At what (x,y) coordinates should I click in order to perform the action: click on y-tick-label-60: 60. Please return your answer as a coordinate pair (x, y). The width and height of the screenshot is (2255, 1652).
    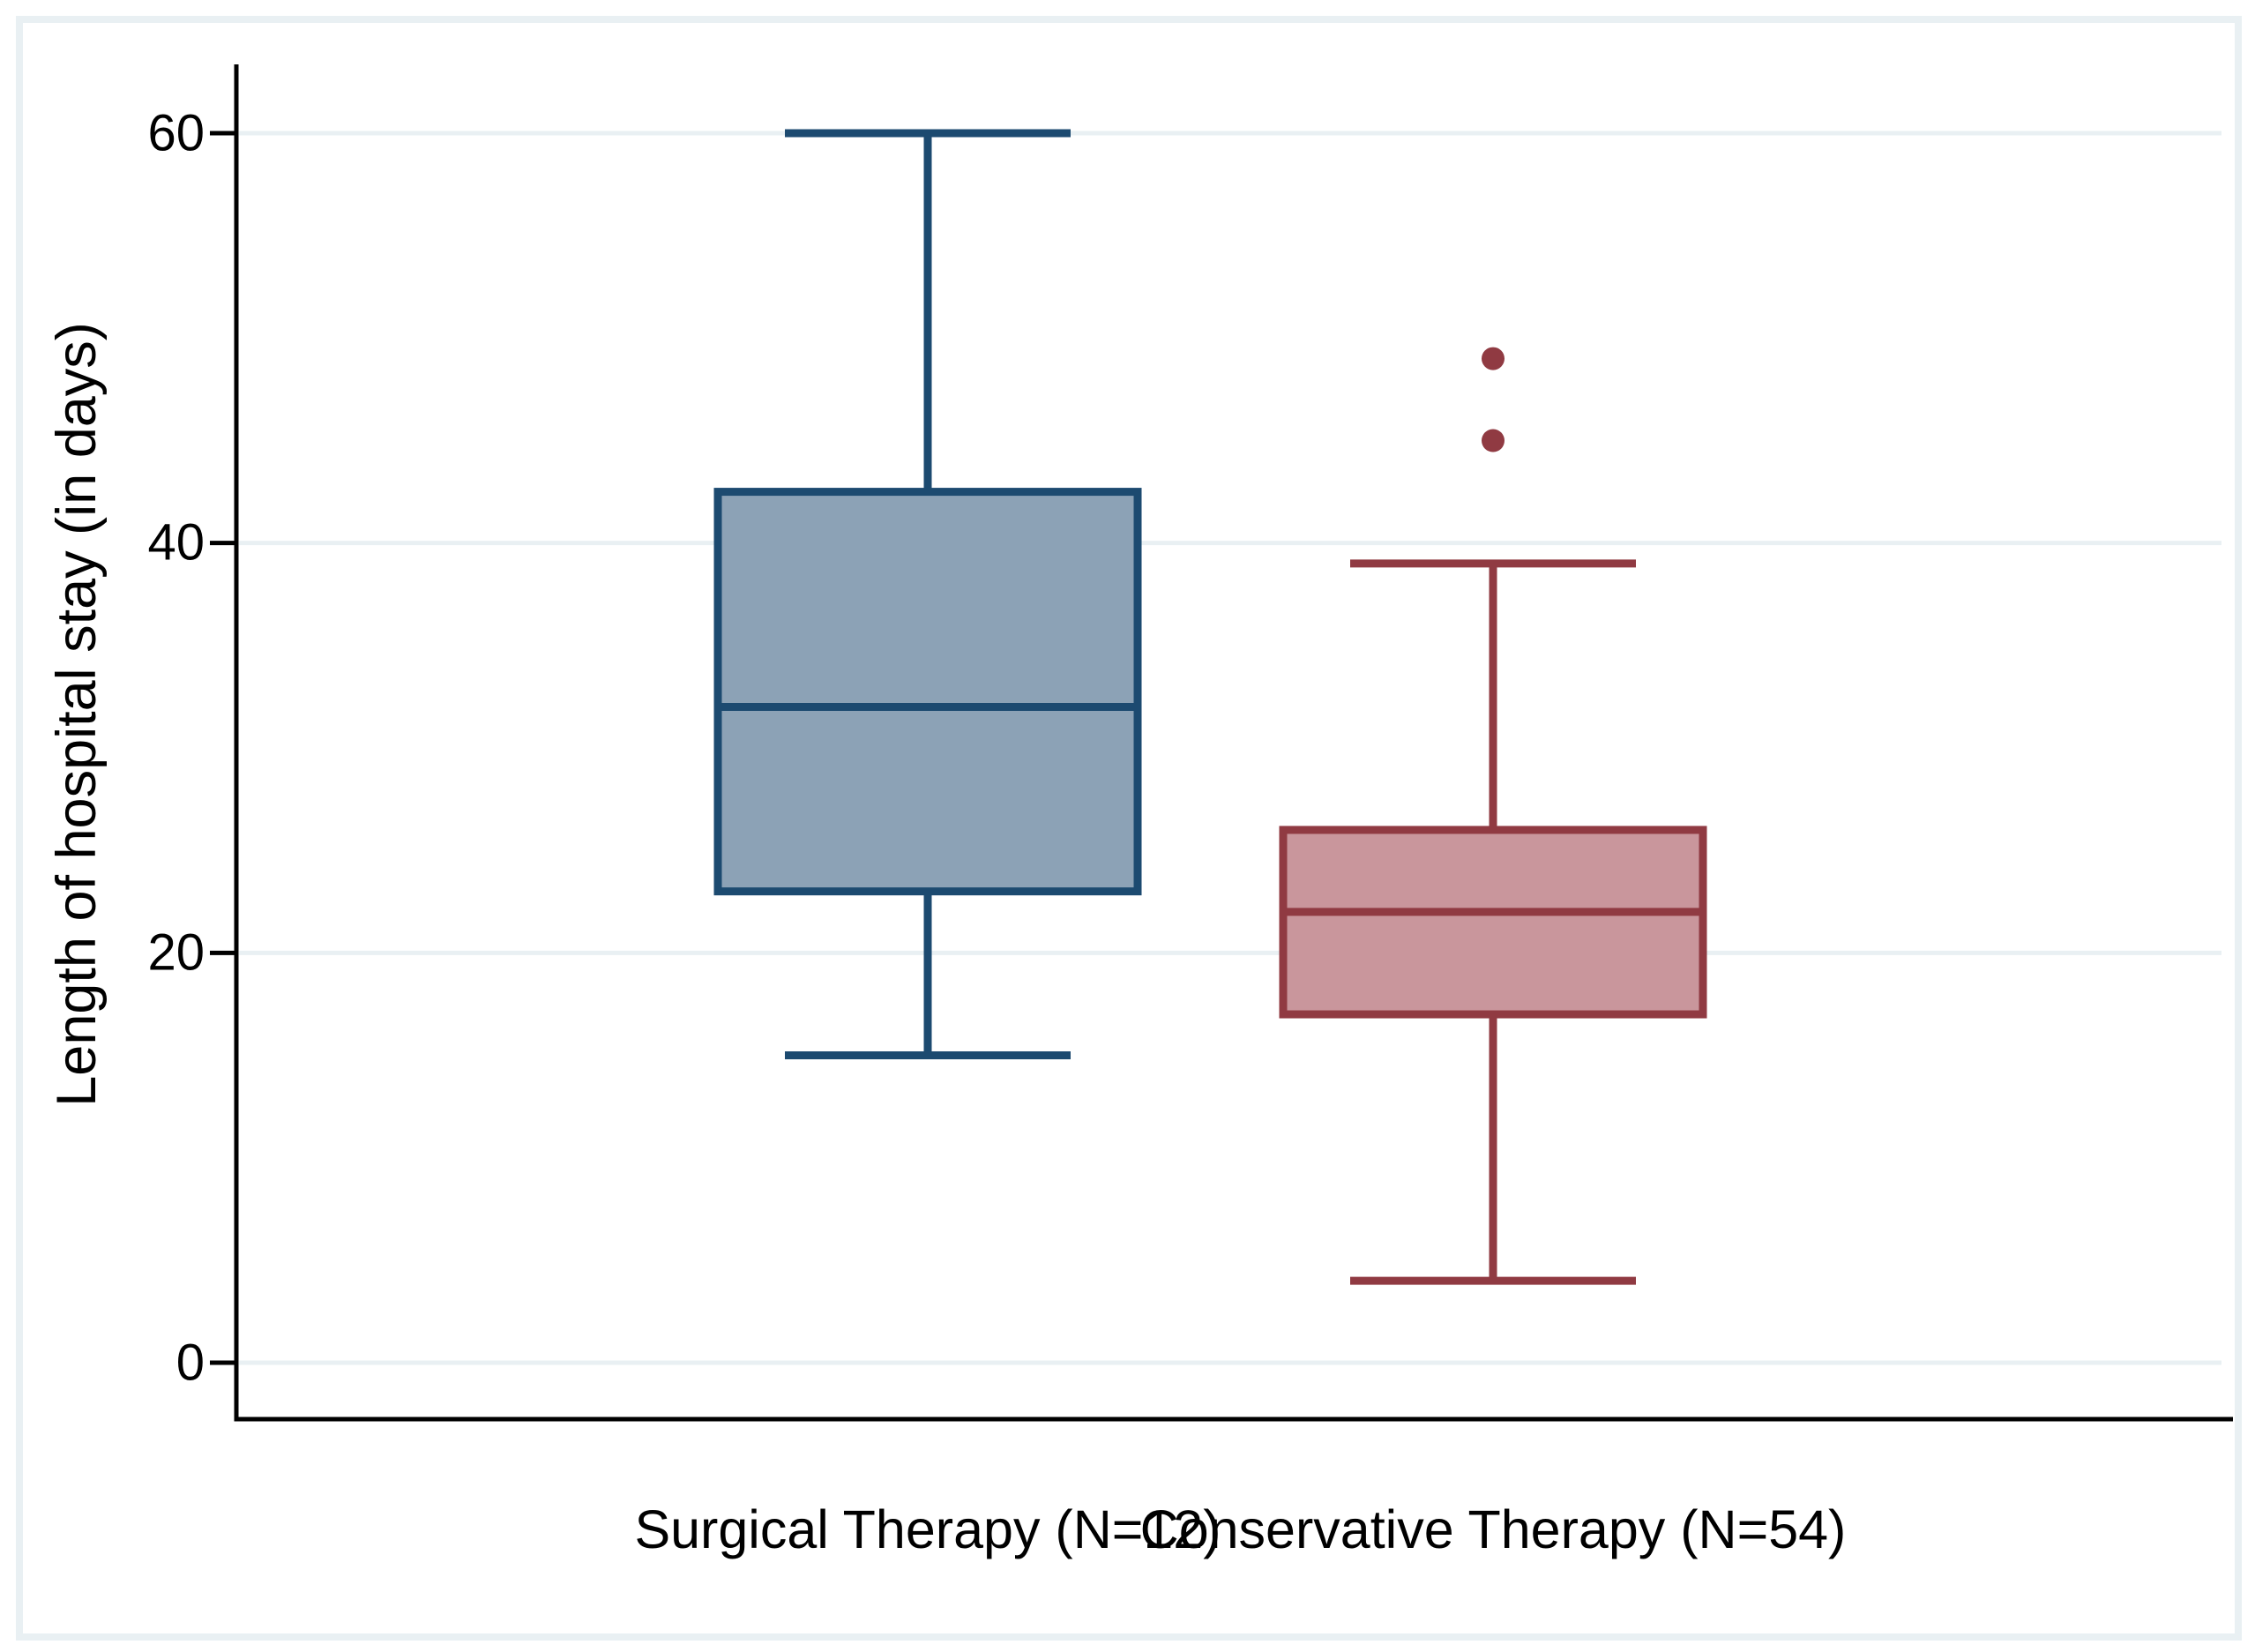
    Looking at the image, I should click on (176, 133).